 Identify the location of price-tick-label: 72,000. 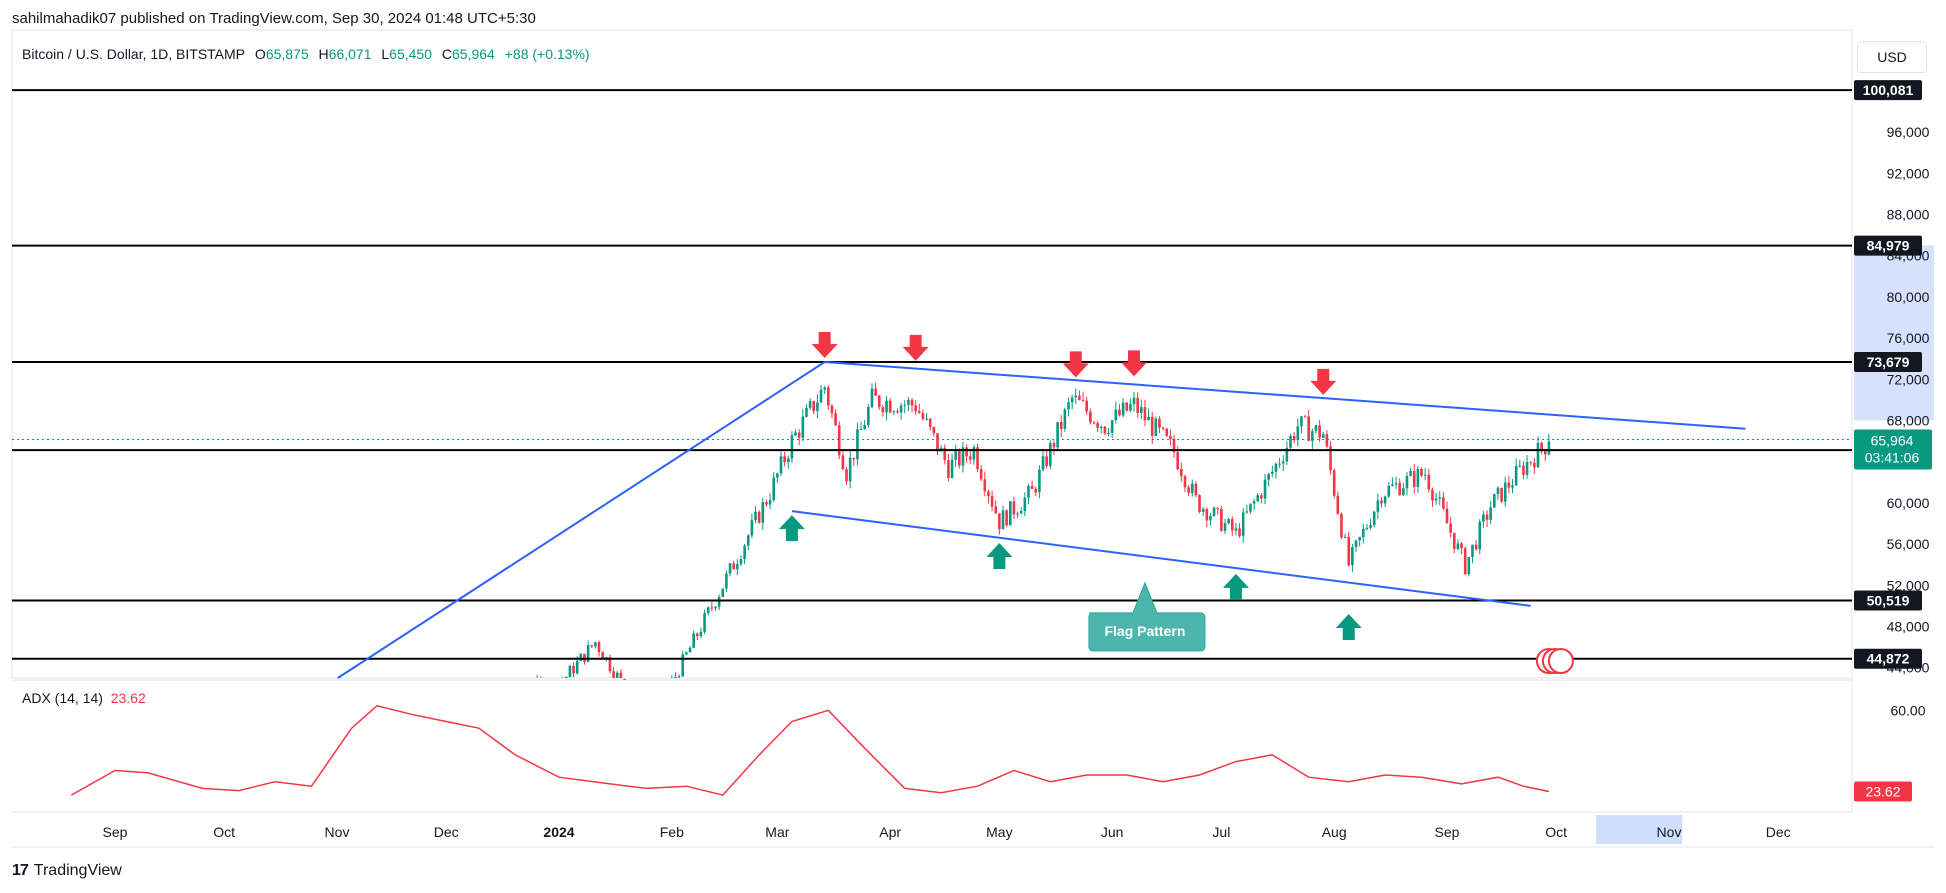
(1908, 379).